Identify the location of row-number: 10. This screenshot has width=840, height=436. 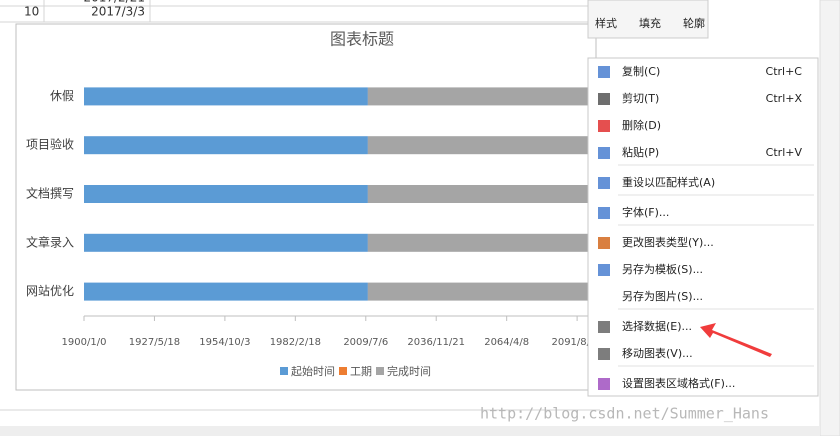
(31, 12).